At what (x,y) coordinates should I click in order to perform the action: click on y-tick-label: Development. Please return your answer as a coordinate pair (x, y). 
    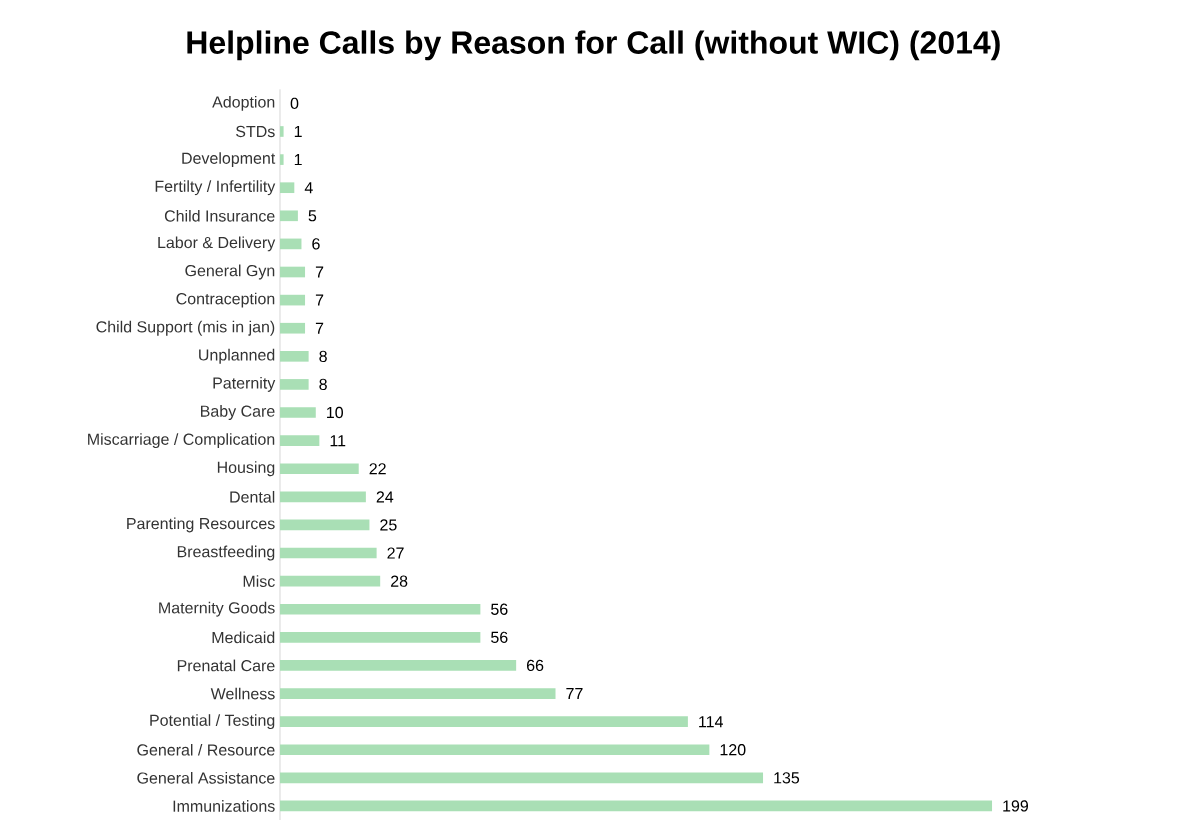
    Looking at the image, I should click on (229, 160).